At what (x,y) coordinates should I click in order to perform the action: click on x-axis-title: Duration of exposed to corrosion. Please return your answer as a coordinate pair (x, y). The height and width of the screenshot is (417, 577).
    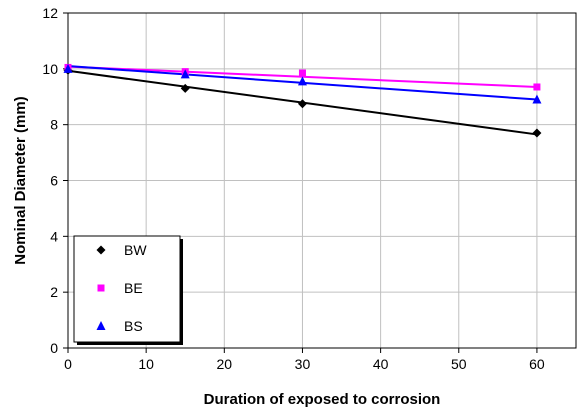
    Looking at the image, I should click on (322, 399).